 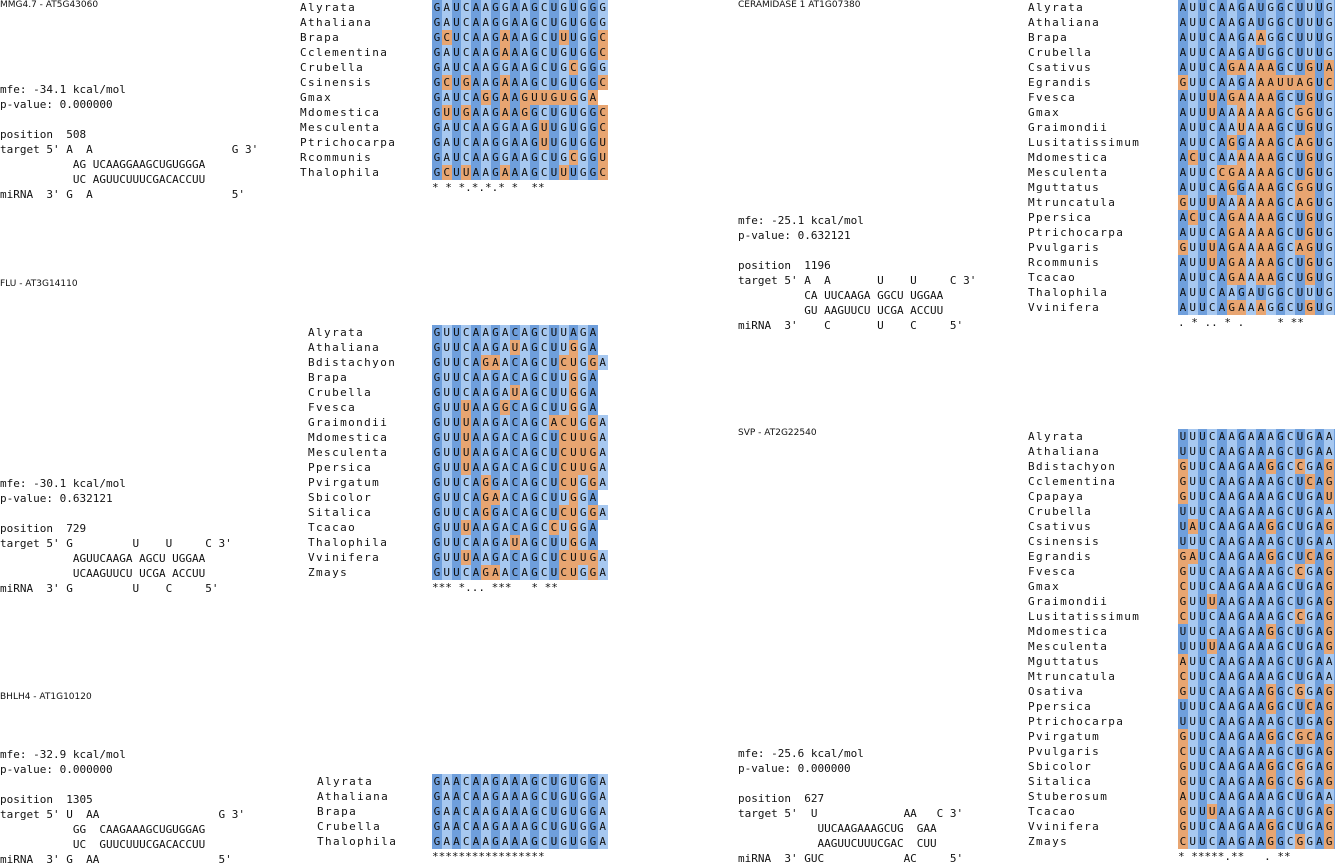 I want to click on species-name: Csativus, so click(x=1060, y=526).